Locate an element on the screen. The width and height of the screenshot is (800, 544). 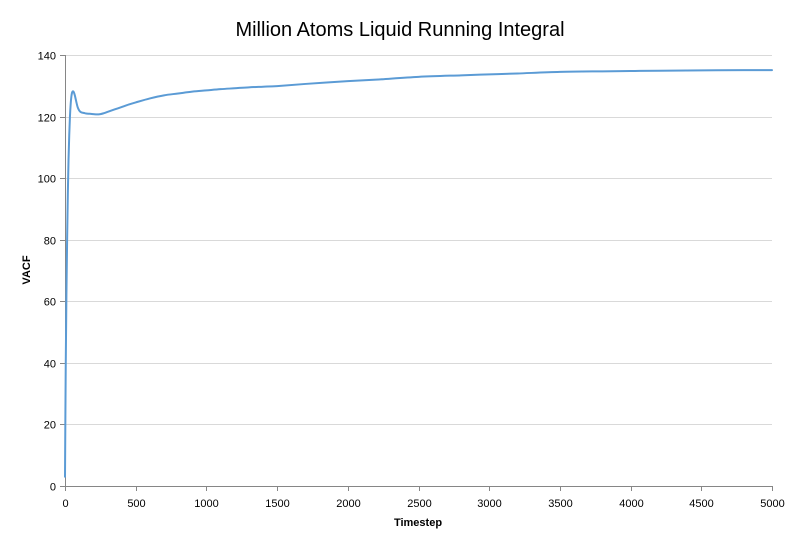
x-tick-label: 2500 is located at coordinates (419, 504).